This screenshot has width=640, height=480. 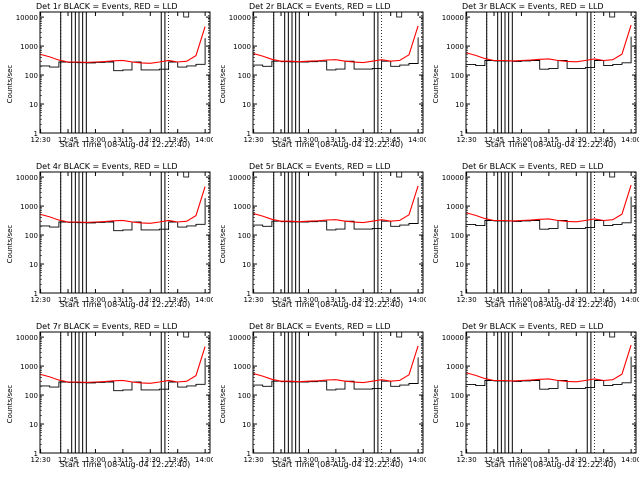 I want to click on panel-title: Det 2r BLACK = Events, RED = LLD, so click(x=320, y=6).